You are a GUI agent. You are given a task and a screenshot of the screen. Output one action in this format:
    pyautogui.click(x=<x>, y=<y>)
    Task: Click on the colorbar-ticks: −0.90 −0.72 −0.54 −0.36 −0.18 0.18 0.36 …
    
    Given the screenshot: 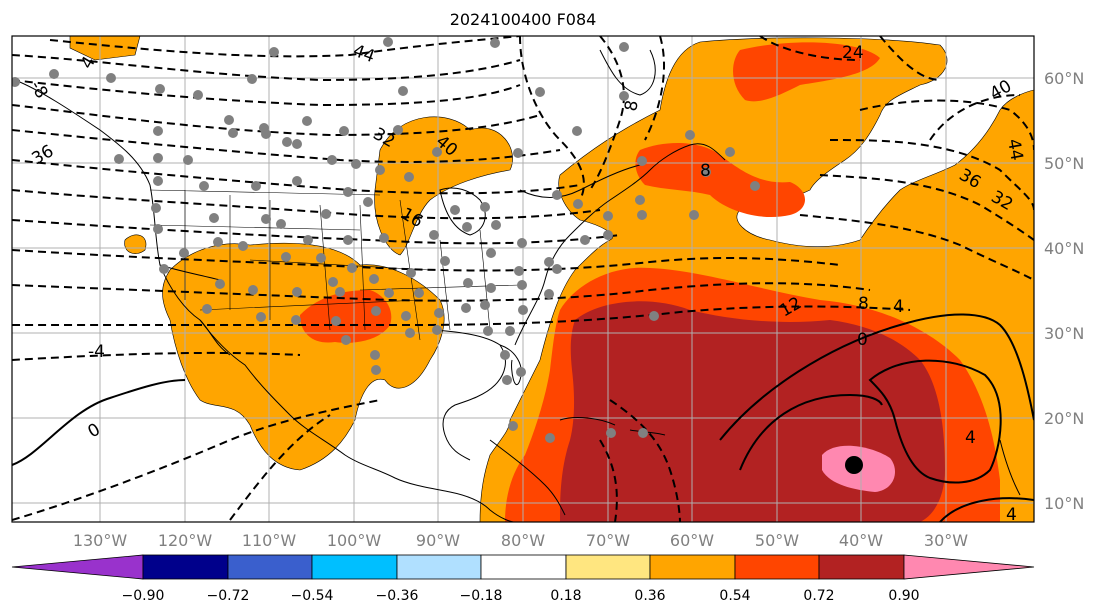 What is the action you would take?
    pyautogui.click(x=521, y=596)
    